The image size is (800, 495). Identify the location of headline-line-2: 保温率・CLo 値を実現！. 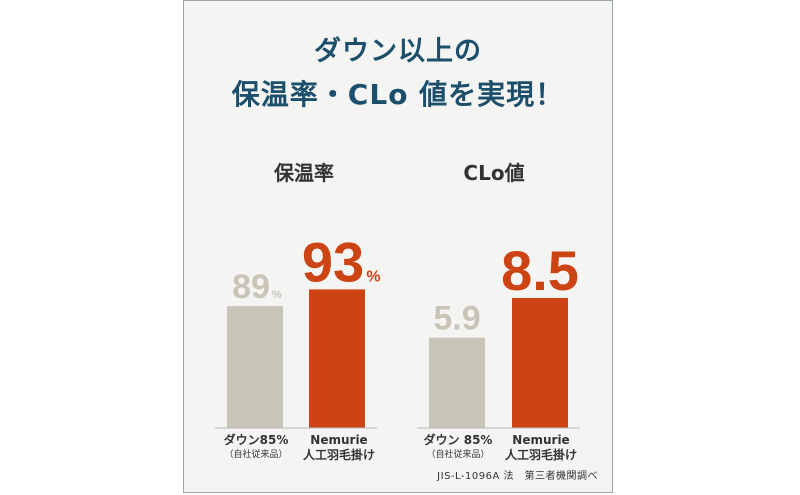
(398, 94).